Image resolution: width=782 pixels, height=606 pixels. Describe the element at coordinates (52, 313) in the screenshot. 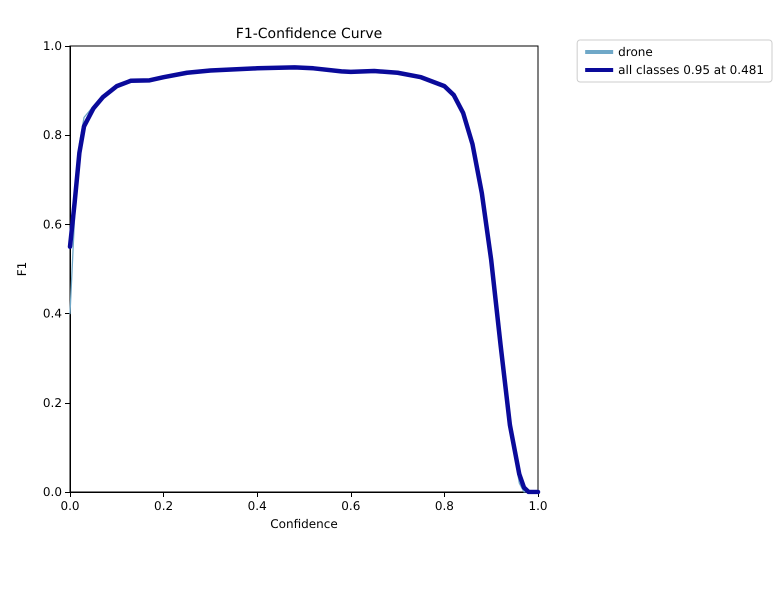

I see `y-tick-label: 0.4` at that location.